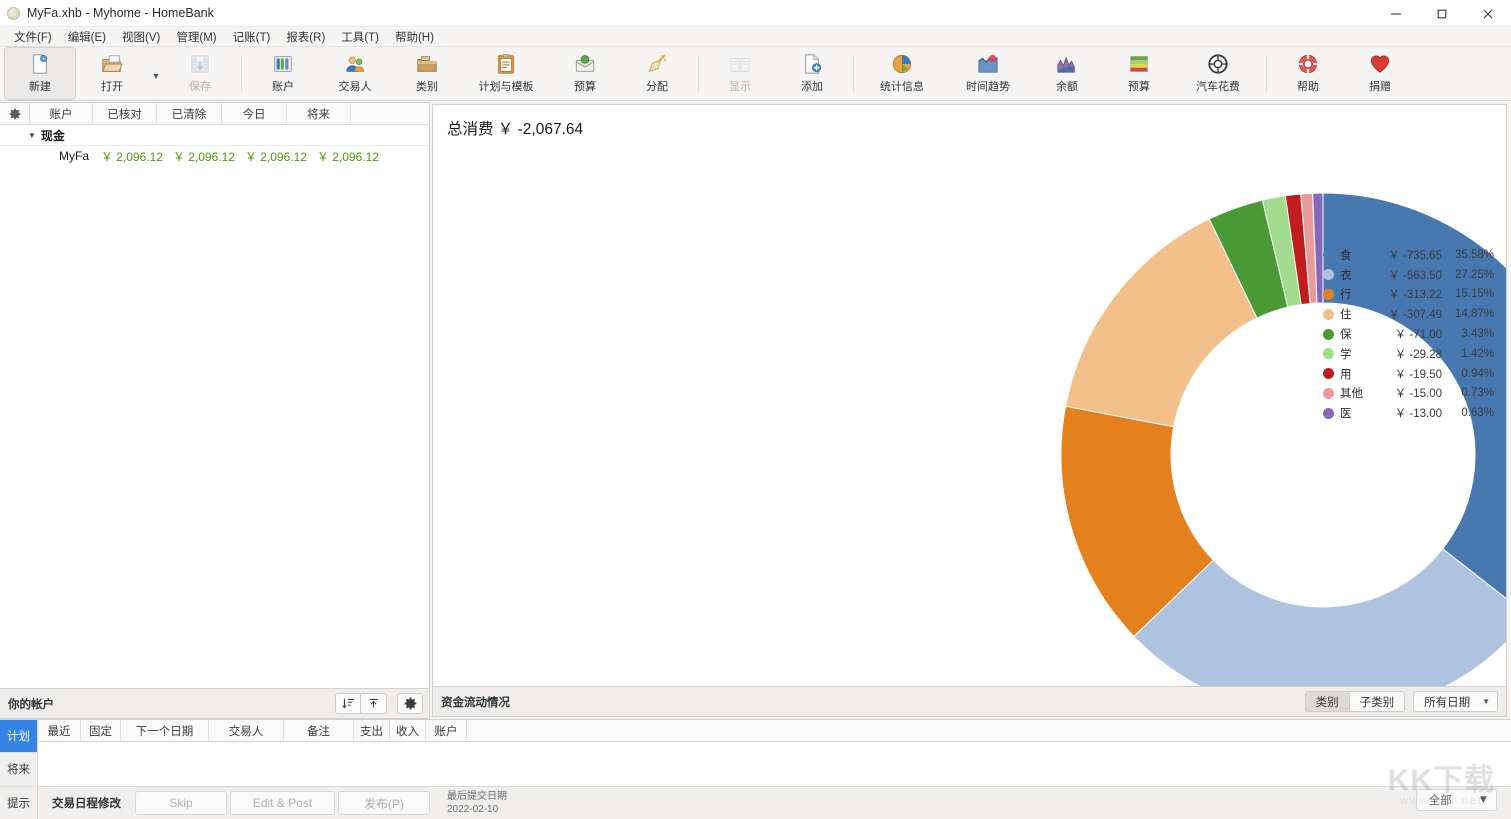 This screenshot has width=1511, height=819. Describe the element at coordinates (988, 73) in the screenshot. I see `toolbar-button-trend-time: 时间趋势` at that location.